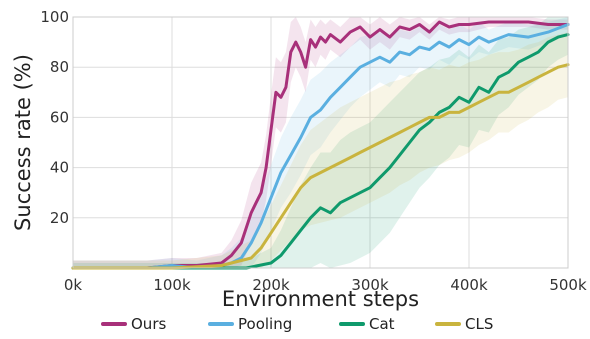  Describe the element at coordinates (271, 285) in the screenshot. I see `x-tick-label: 200k` at that location.